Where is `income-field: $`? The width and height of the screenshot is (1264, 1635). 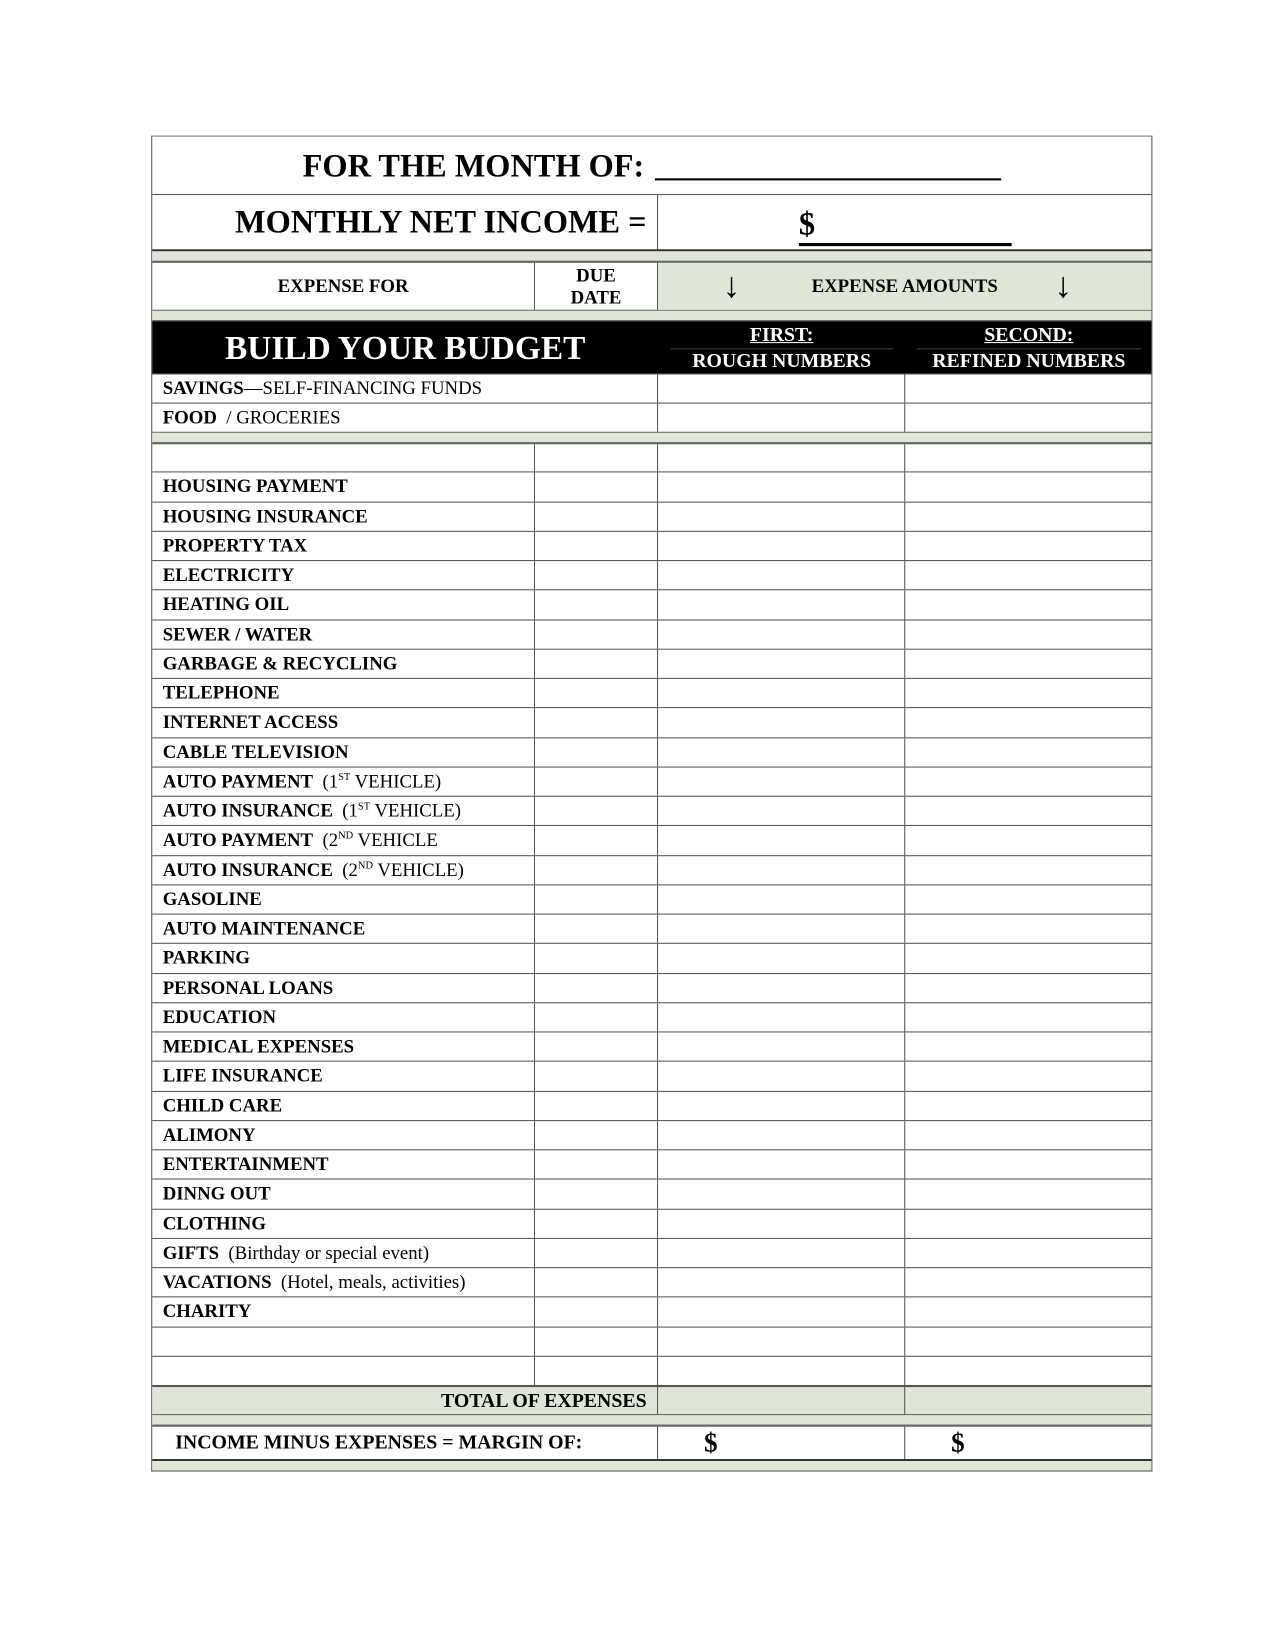
income-field: $ is located at coordinates (905, 226).